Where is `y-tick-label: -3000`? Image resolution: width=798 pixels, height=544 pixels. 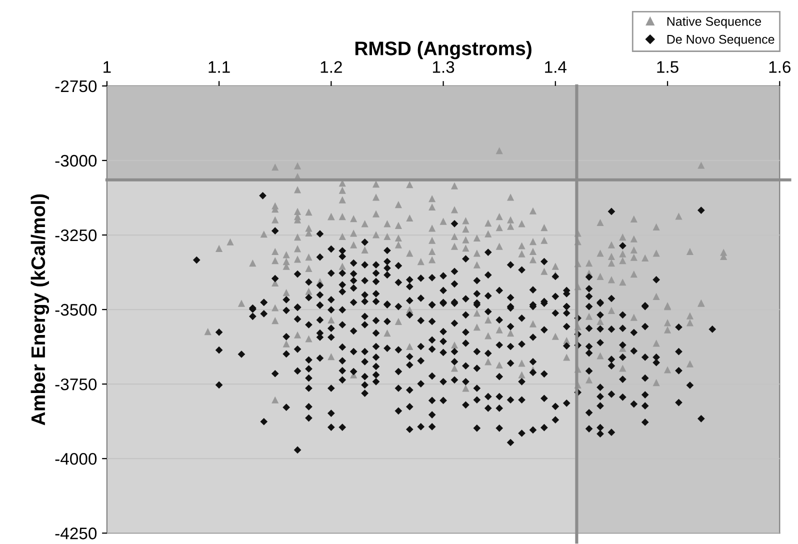 y-tick-label: -3000 is located at coordinates (76, 160).